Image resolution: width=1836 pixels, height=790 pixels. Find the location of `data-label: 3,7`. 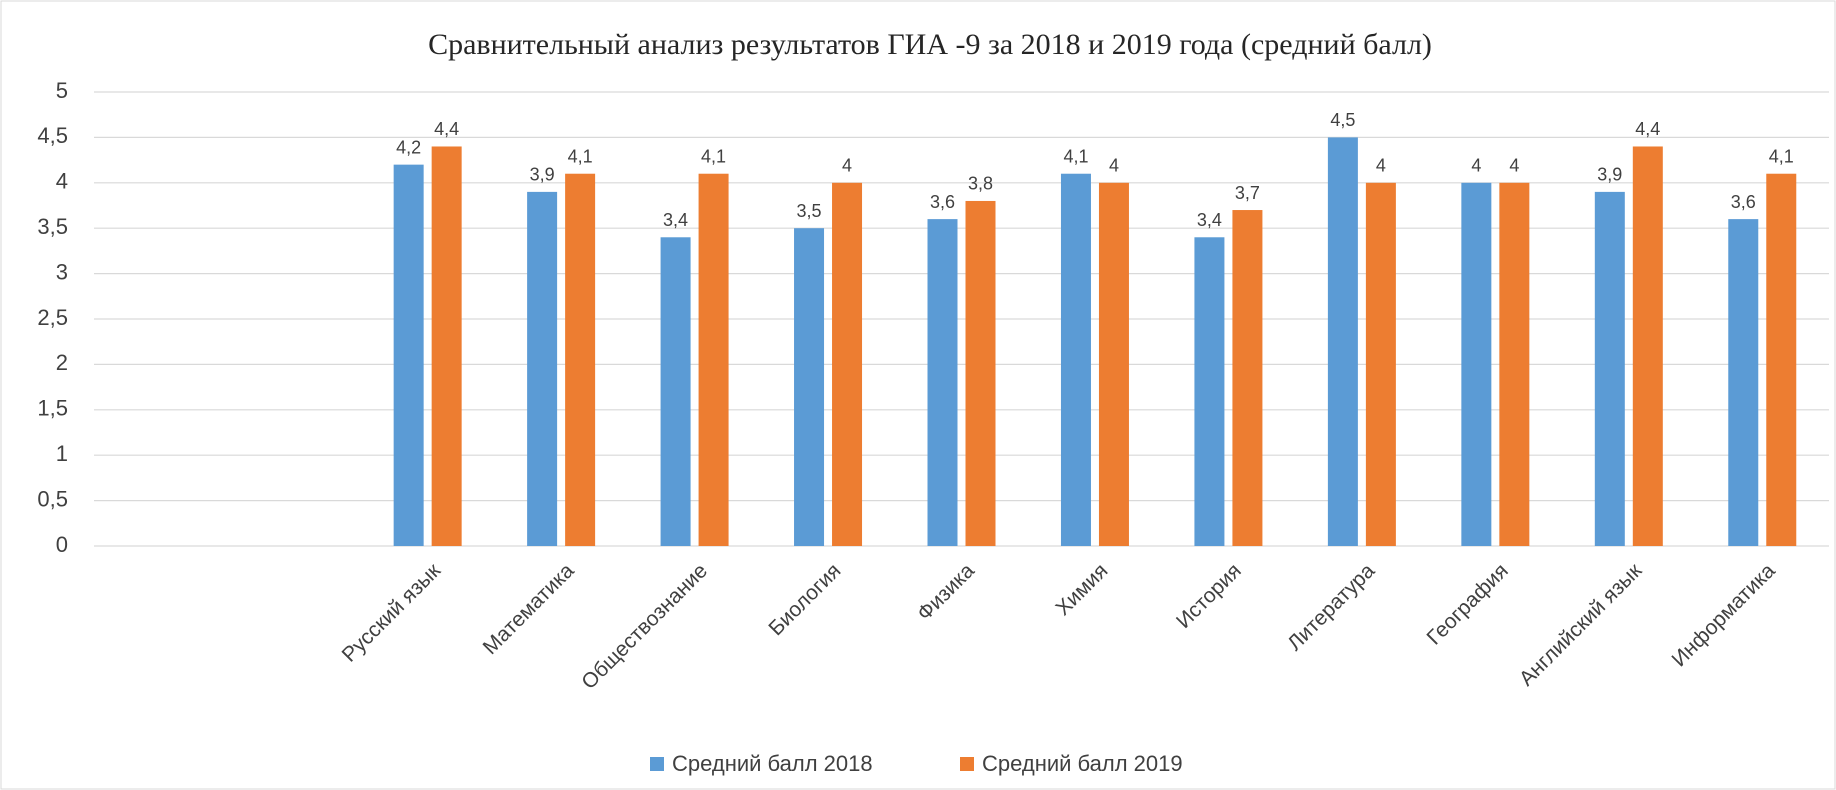

data-label: 3,7 is located at coordinates (1247, 193).